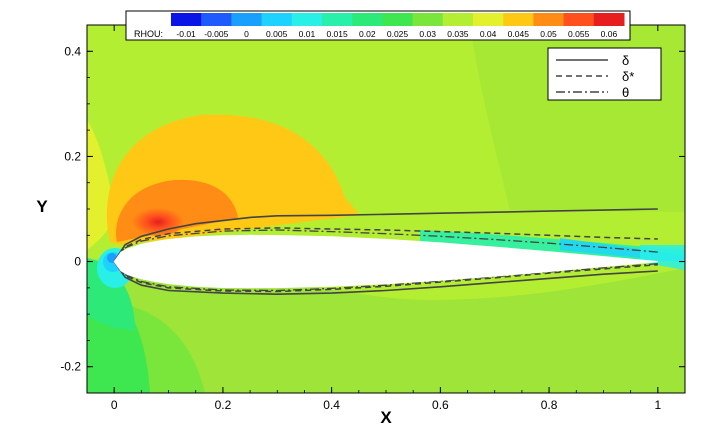 The image size is (720, 443). Describe the element at coordinates (70, 367) in the screenshot. I see `y-tick-label: -0.2` at that location.